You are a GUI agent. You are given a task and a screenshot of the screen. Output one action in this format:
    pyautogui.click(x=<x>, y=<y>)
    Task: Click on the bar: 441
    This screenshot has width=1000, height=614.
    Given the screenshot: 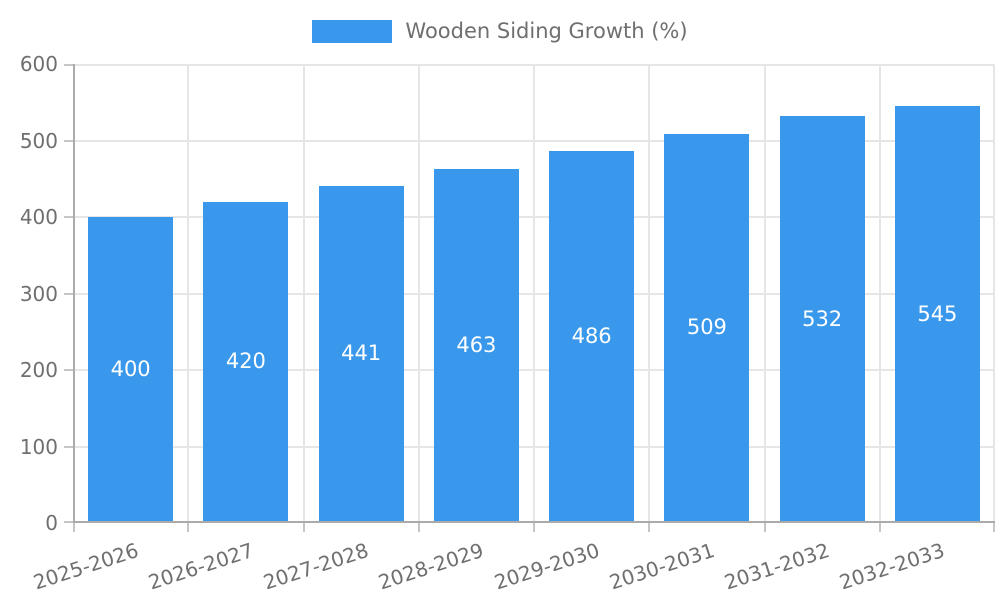 What is the action you would take?
    pyautogui.click(x=361, y=354)
    